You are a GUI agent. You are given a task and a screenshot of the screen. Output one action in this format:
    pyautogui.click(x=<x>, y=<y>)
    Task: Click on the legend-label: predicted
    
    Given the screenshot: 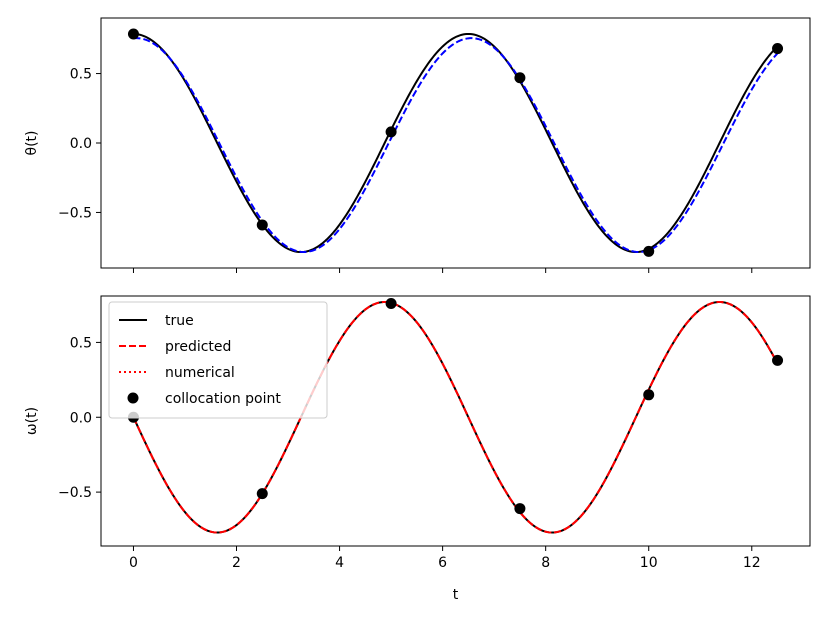 What is the action you would take?
    pyautogui.click(x=198, y=347)
    